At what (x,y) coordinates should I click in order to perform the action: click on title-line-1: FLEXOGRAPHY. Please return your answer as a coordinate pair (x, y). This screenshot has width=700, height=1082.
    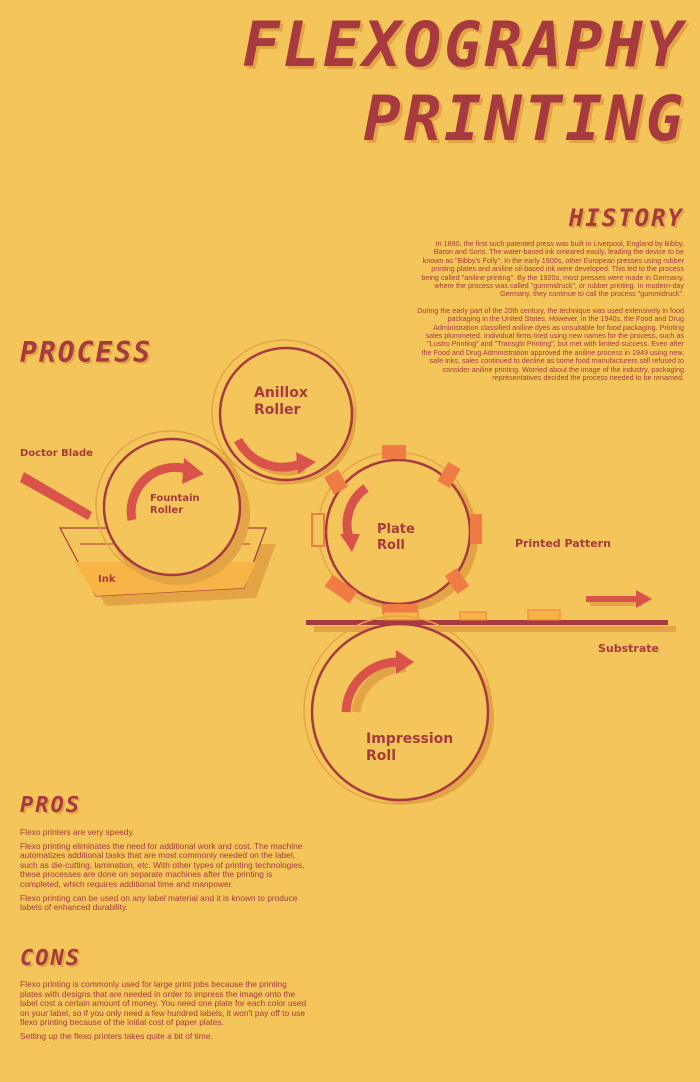
    Looking at the image, I should click on (464, 44).